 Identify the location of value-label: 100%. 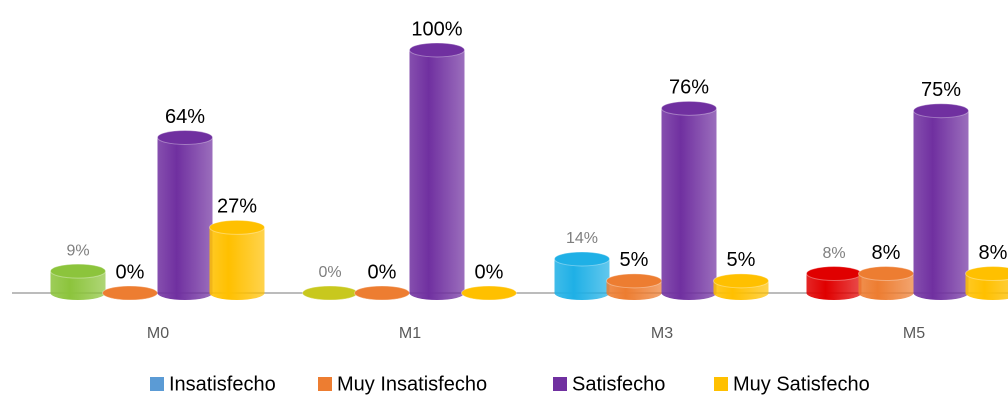
(436, 29).